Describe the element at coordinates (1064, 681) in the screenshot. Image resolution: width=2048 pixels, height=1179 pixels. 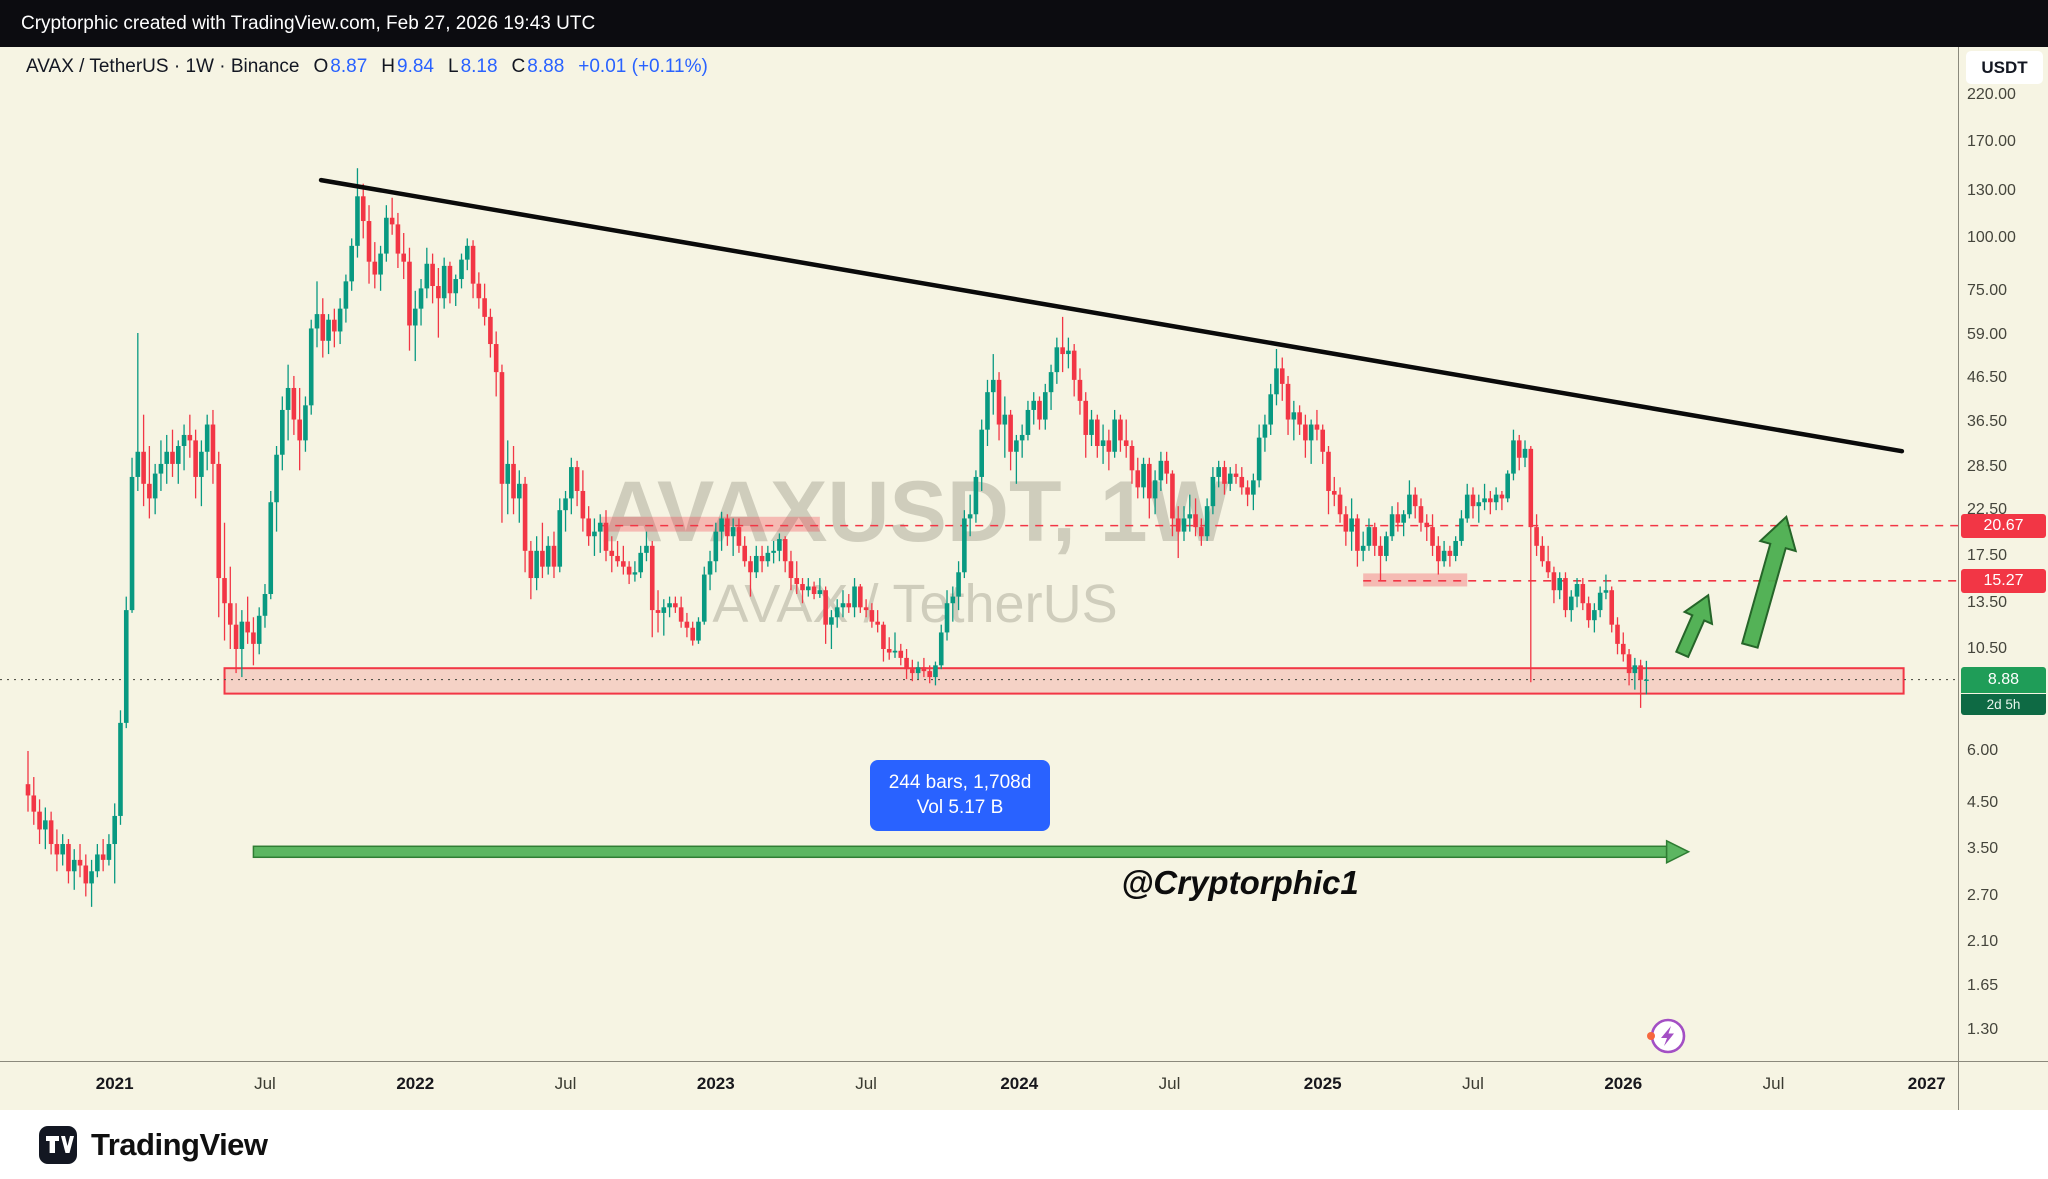
I see `support-zone` at that location.